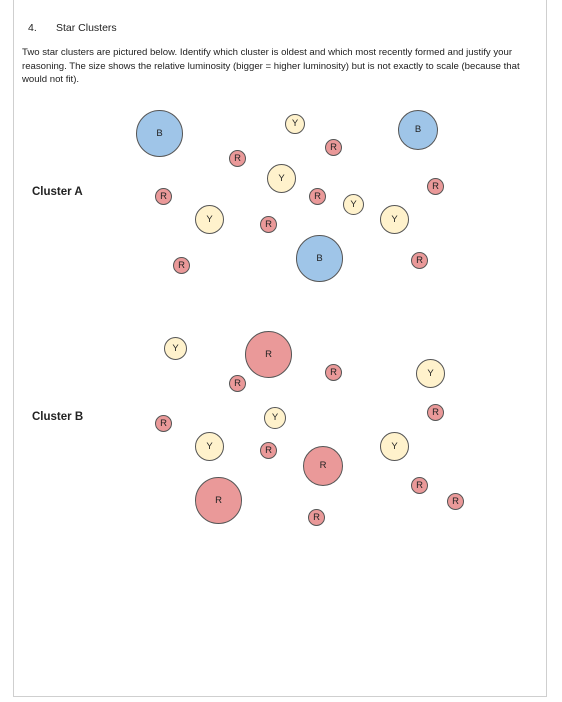  I want to click on cluster-b-label: Cluster B, so click(58, 417).